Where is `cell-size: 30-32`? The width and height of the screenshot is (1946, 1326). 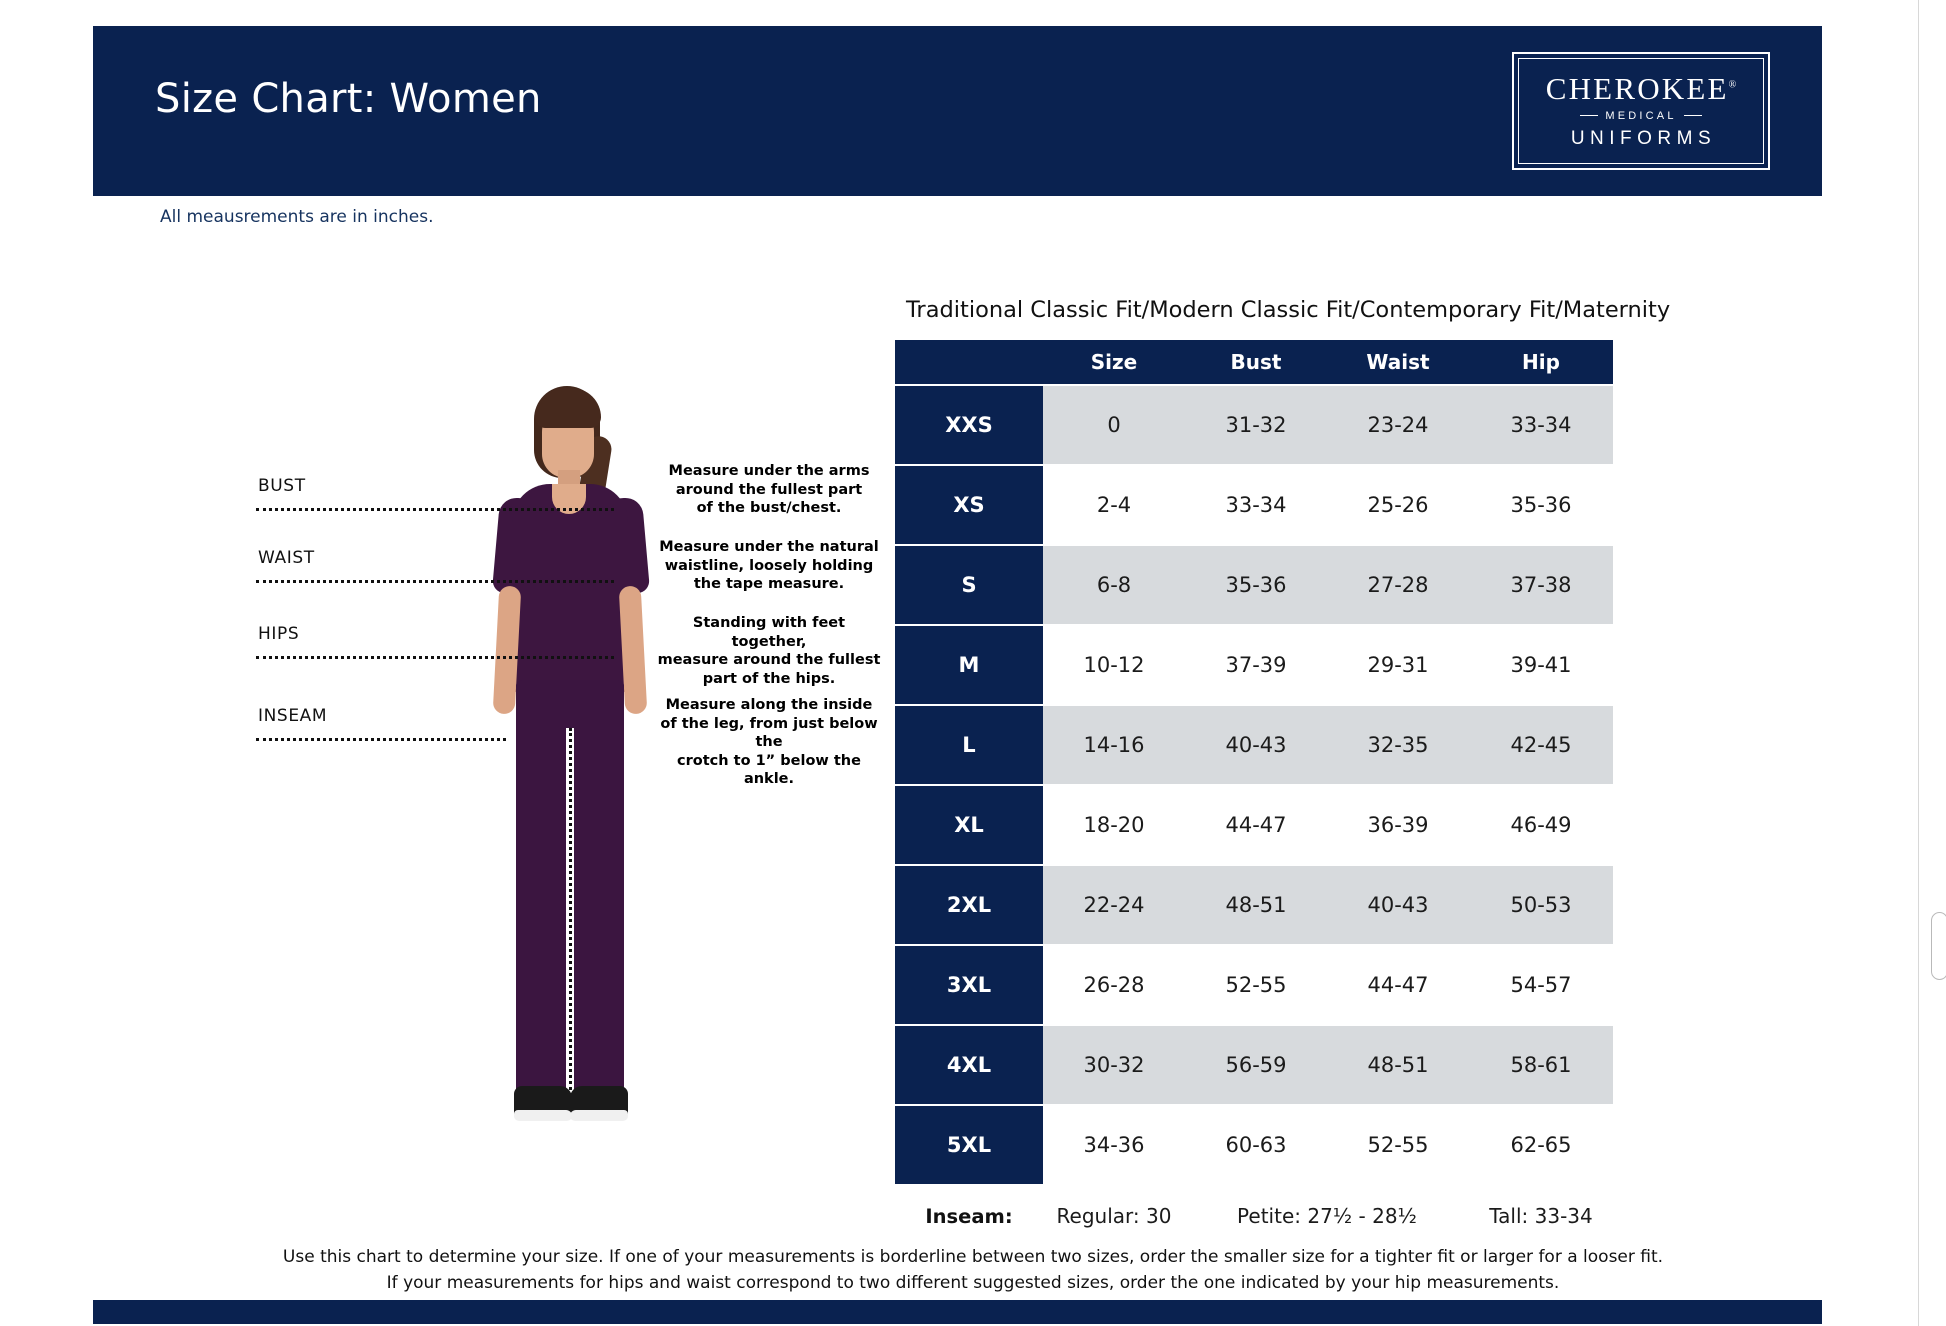
cell-size: 30-32 is located at coordinates (1114, 1065).